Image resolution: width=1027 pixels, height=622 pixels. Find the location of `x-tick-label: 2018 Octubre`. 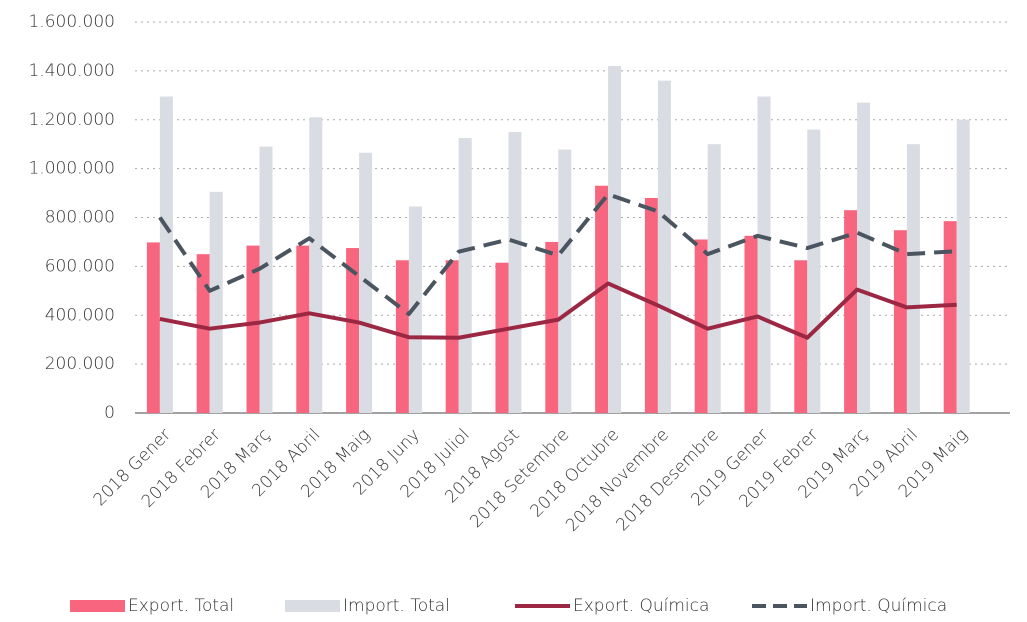

x-tick-label: 2018 Octubre is located at coordinates (575, 473).